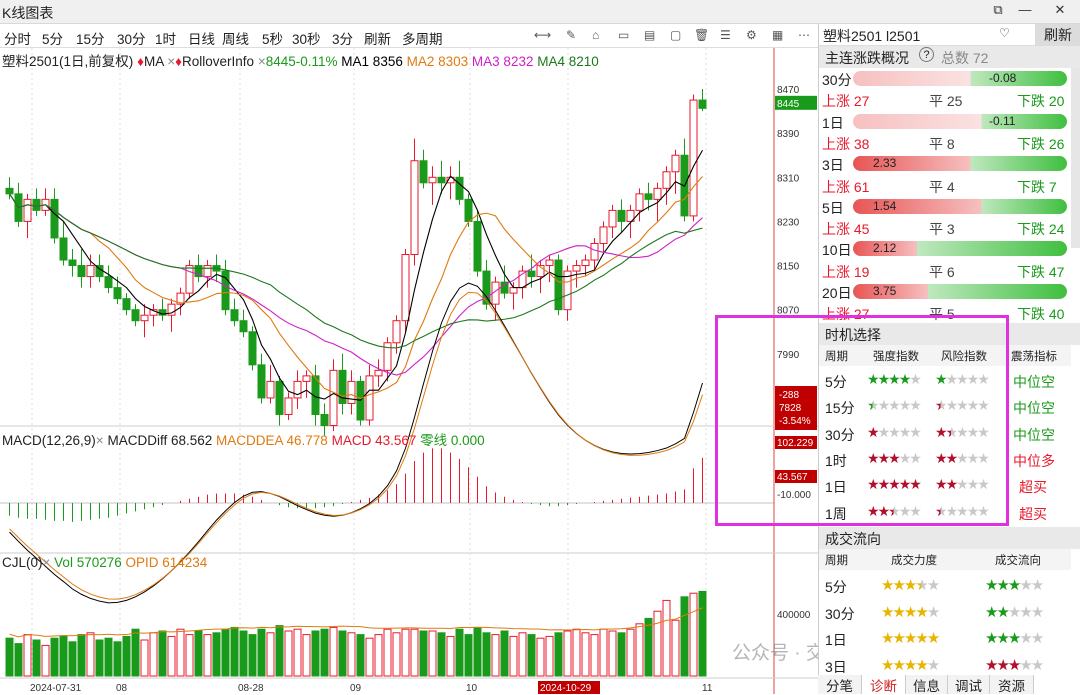 This screenshot has width=1080, height=695. What do you see at coordinates (702, 35) in the screenshot?
I see `trash-icon: 🗑` at bounding box center [702, 35].